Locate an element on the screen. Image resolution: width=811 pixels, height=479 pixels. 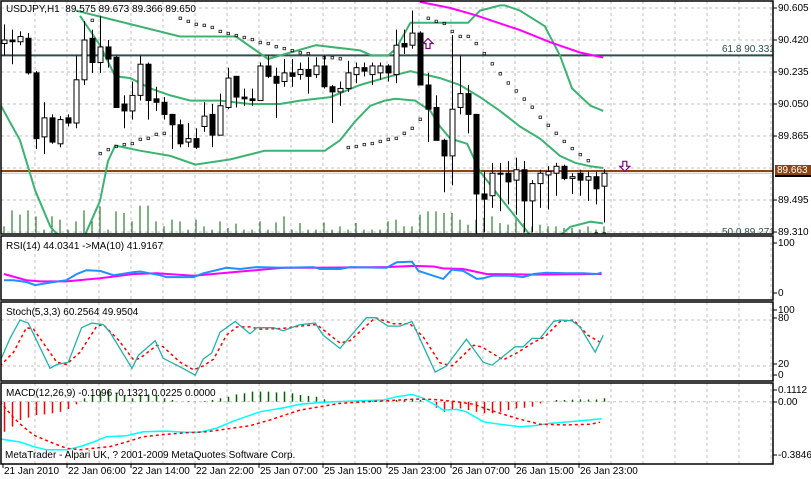
stoch-k-line is located at coordinates (302, 347).